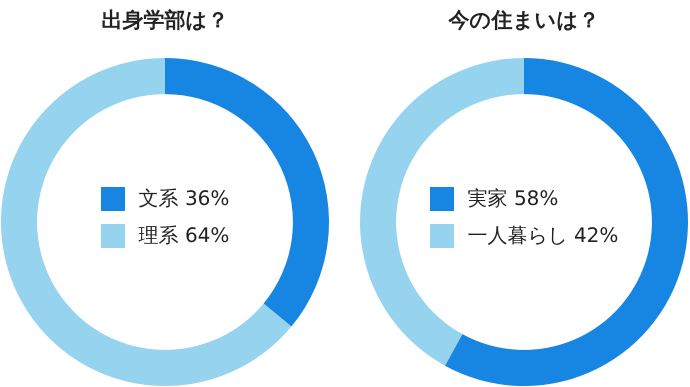 The height and width of the screenshot is (387, 690). What do you see at coordinates (184, 198) in the screenshot?
I see `legend-label: 文系 36%` at bounding box center [184, 198].